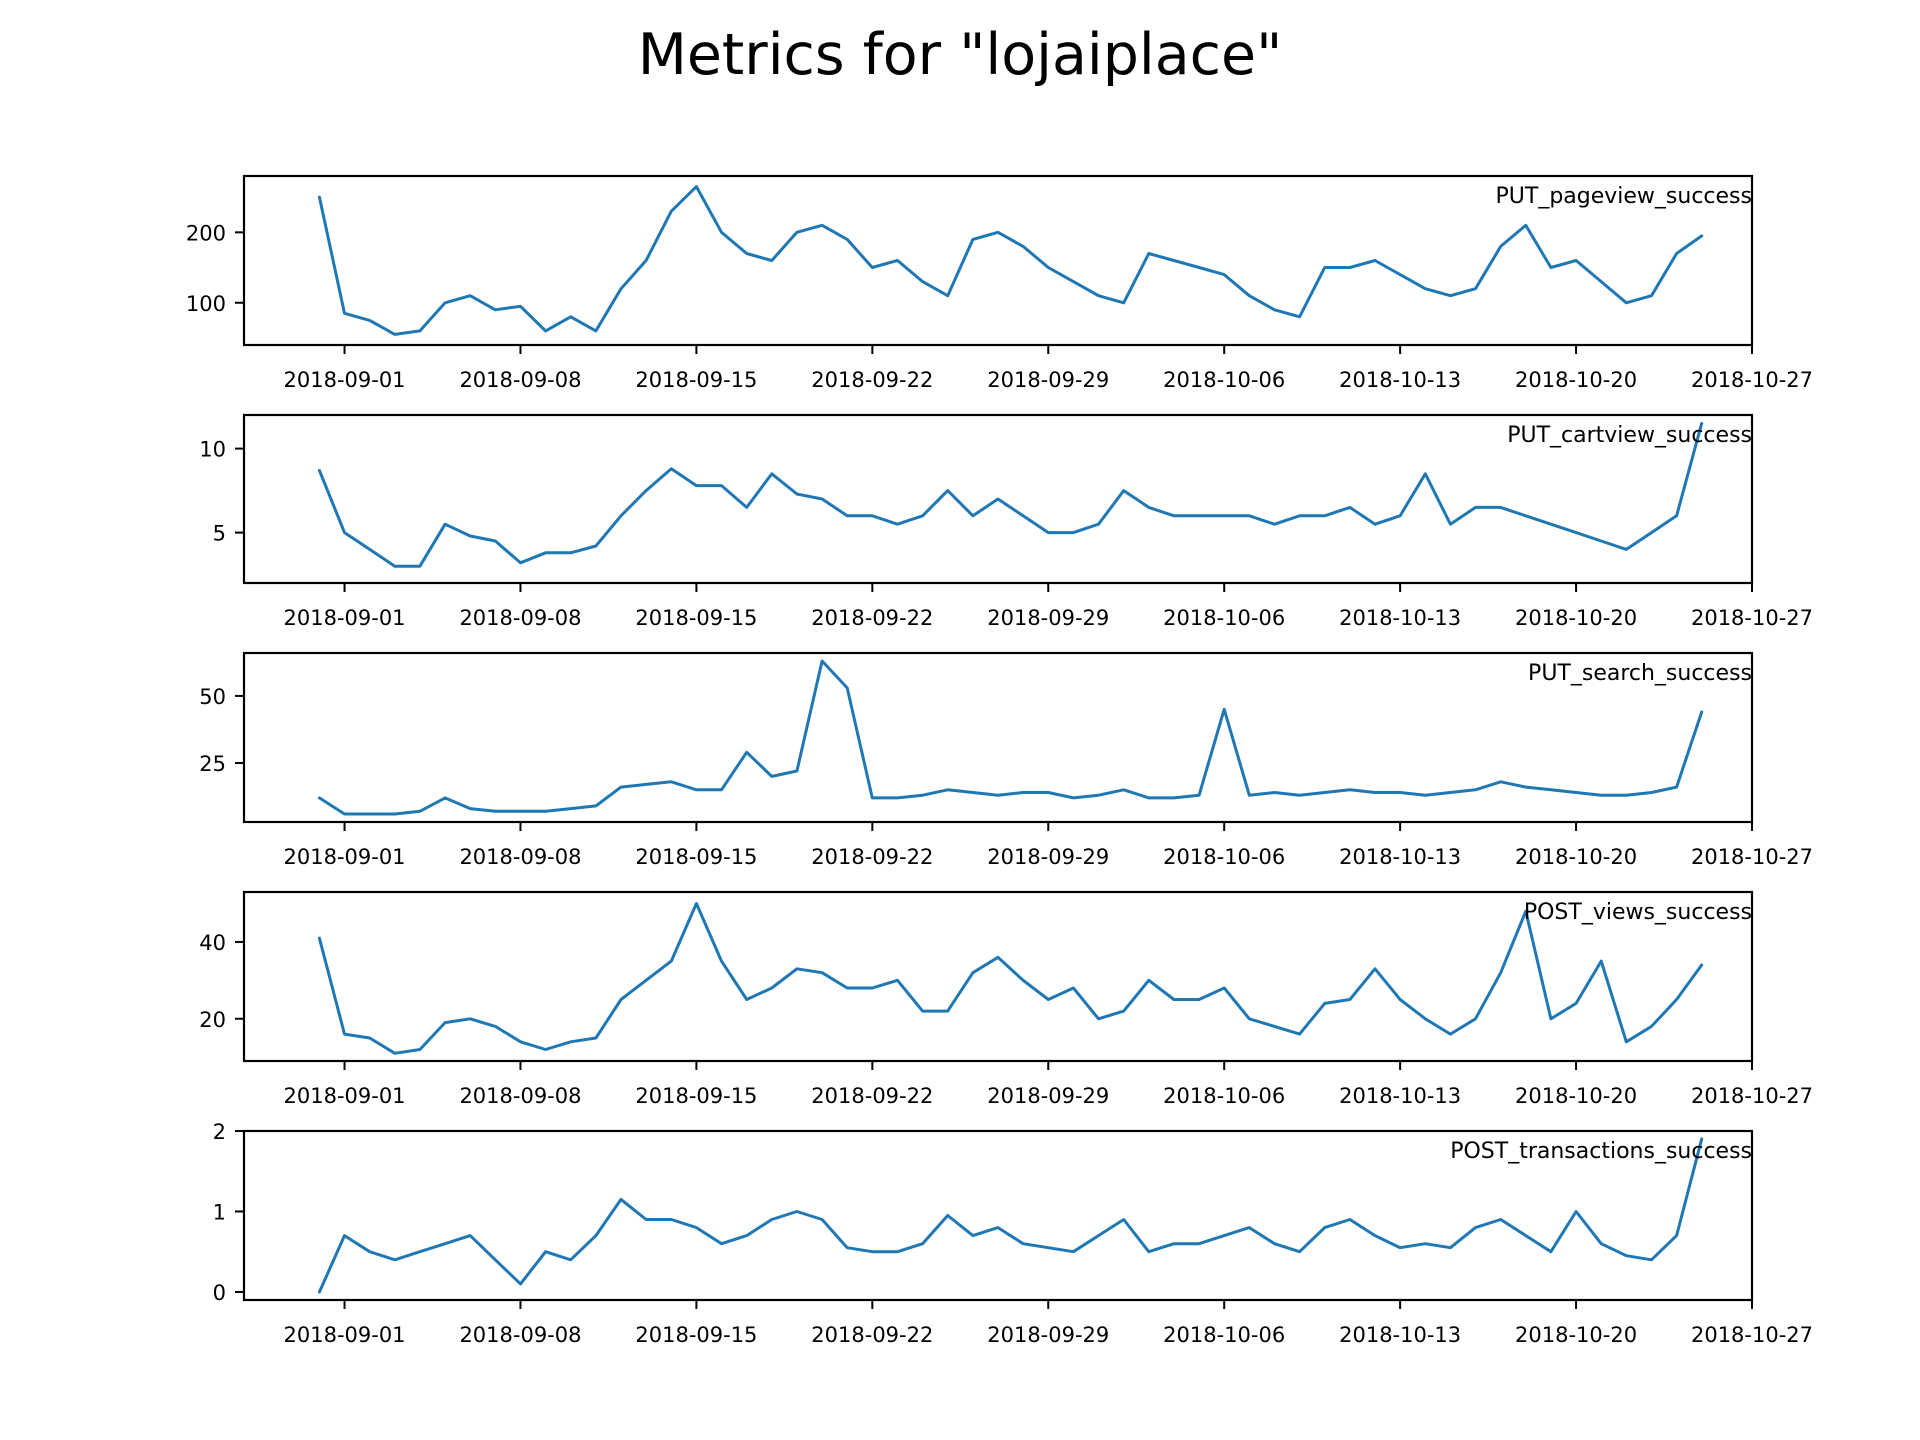  Describe the element at coordinates (219, 1212) in the screenshot. I see `y-tick-label: 1` at that location.